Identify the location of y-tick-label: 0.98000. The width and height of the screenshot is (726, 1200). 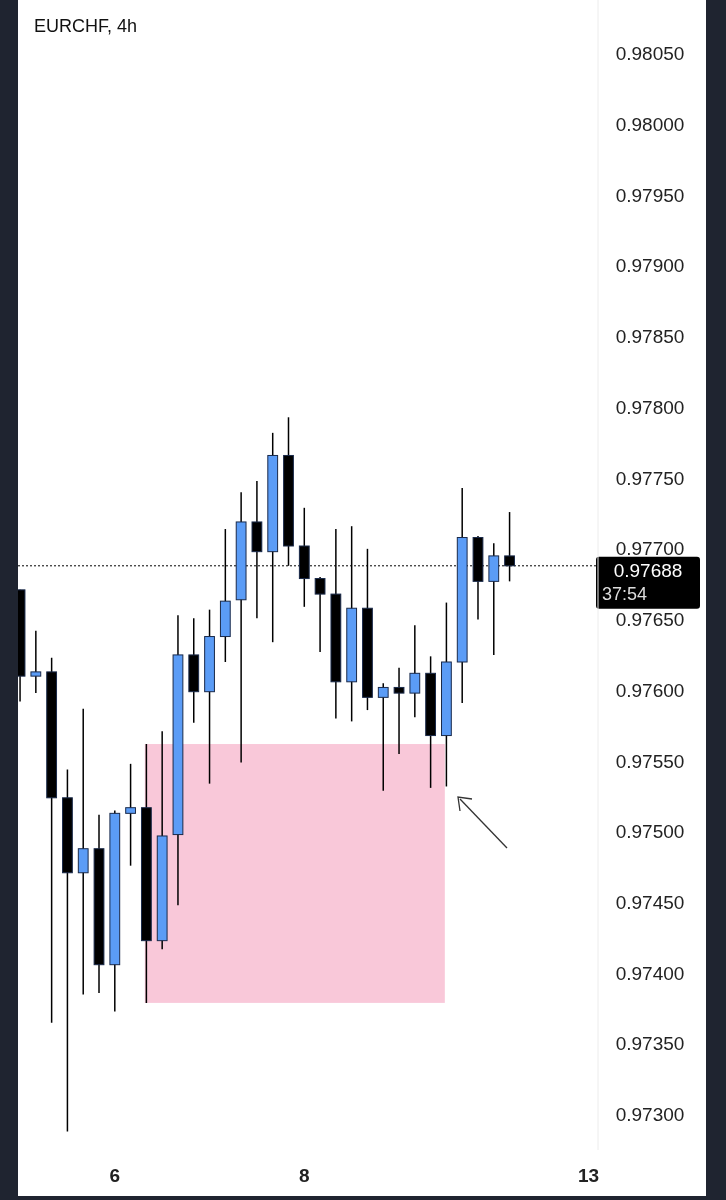
(650, 124).